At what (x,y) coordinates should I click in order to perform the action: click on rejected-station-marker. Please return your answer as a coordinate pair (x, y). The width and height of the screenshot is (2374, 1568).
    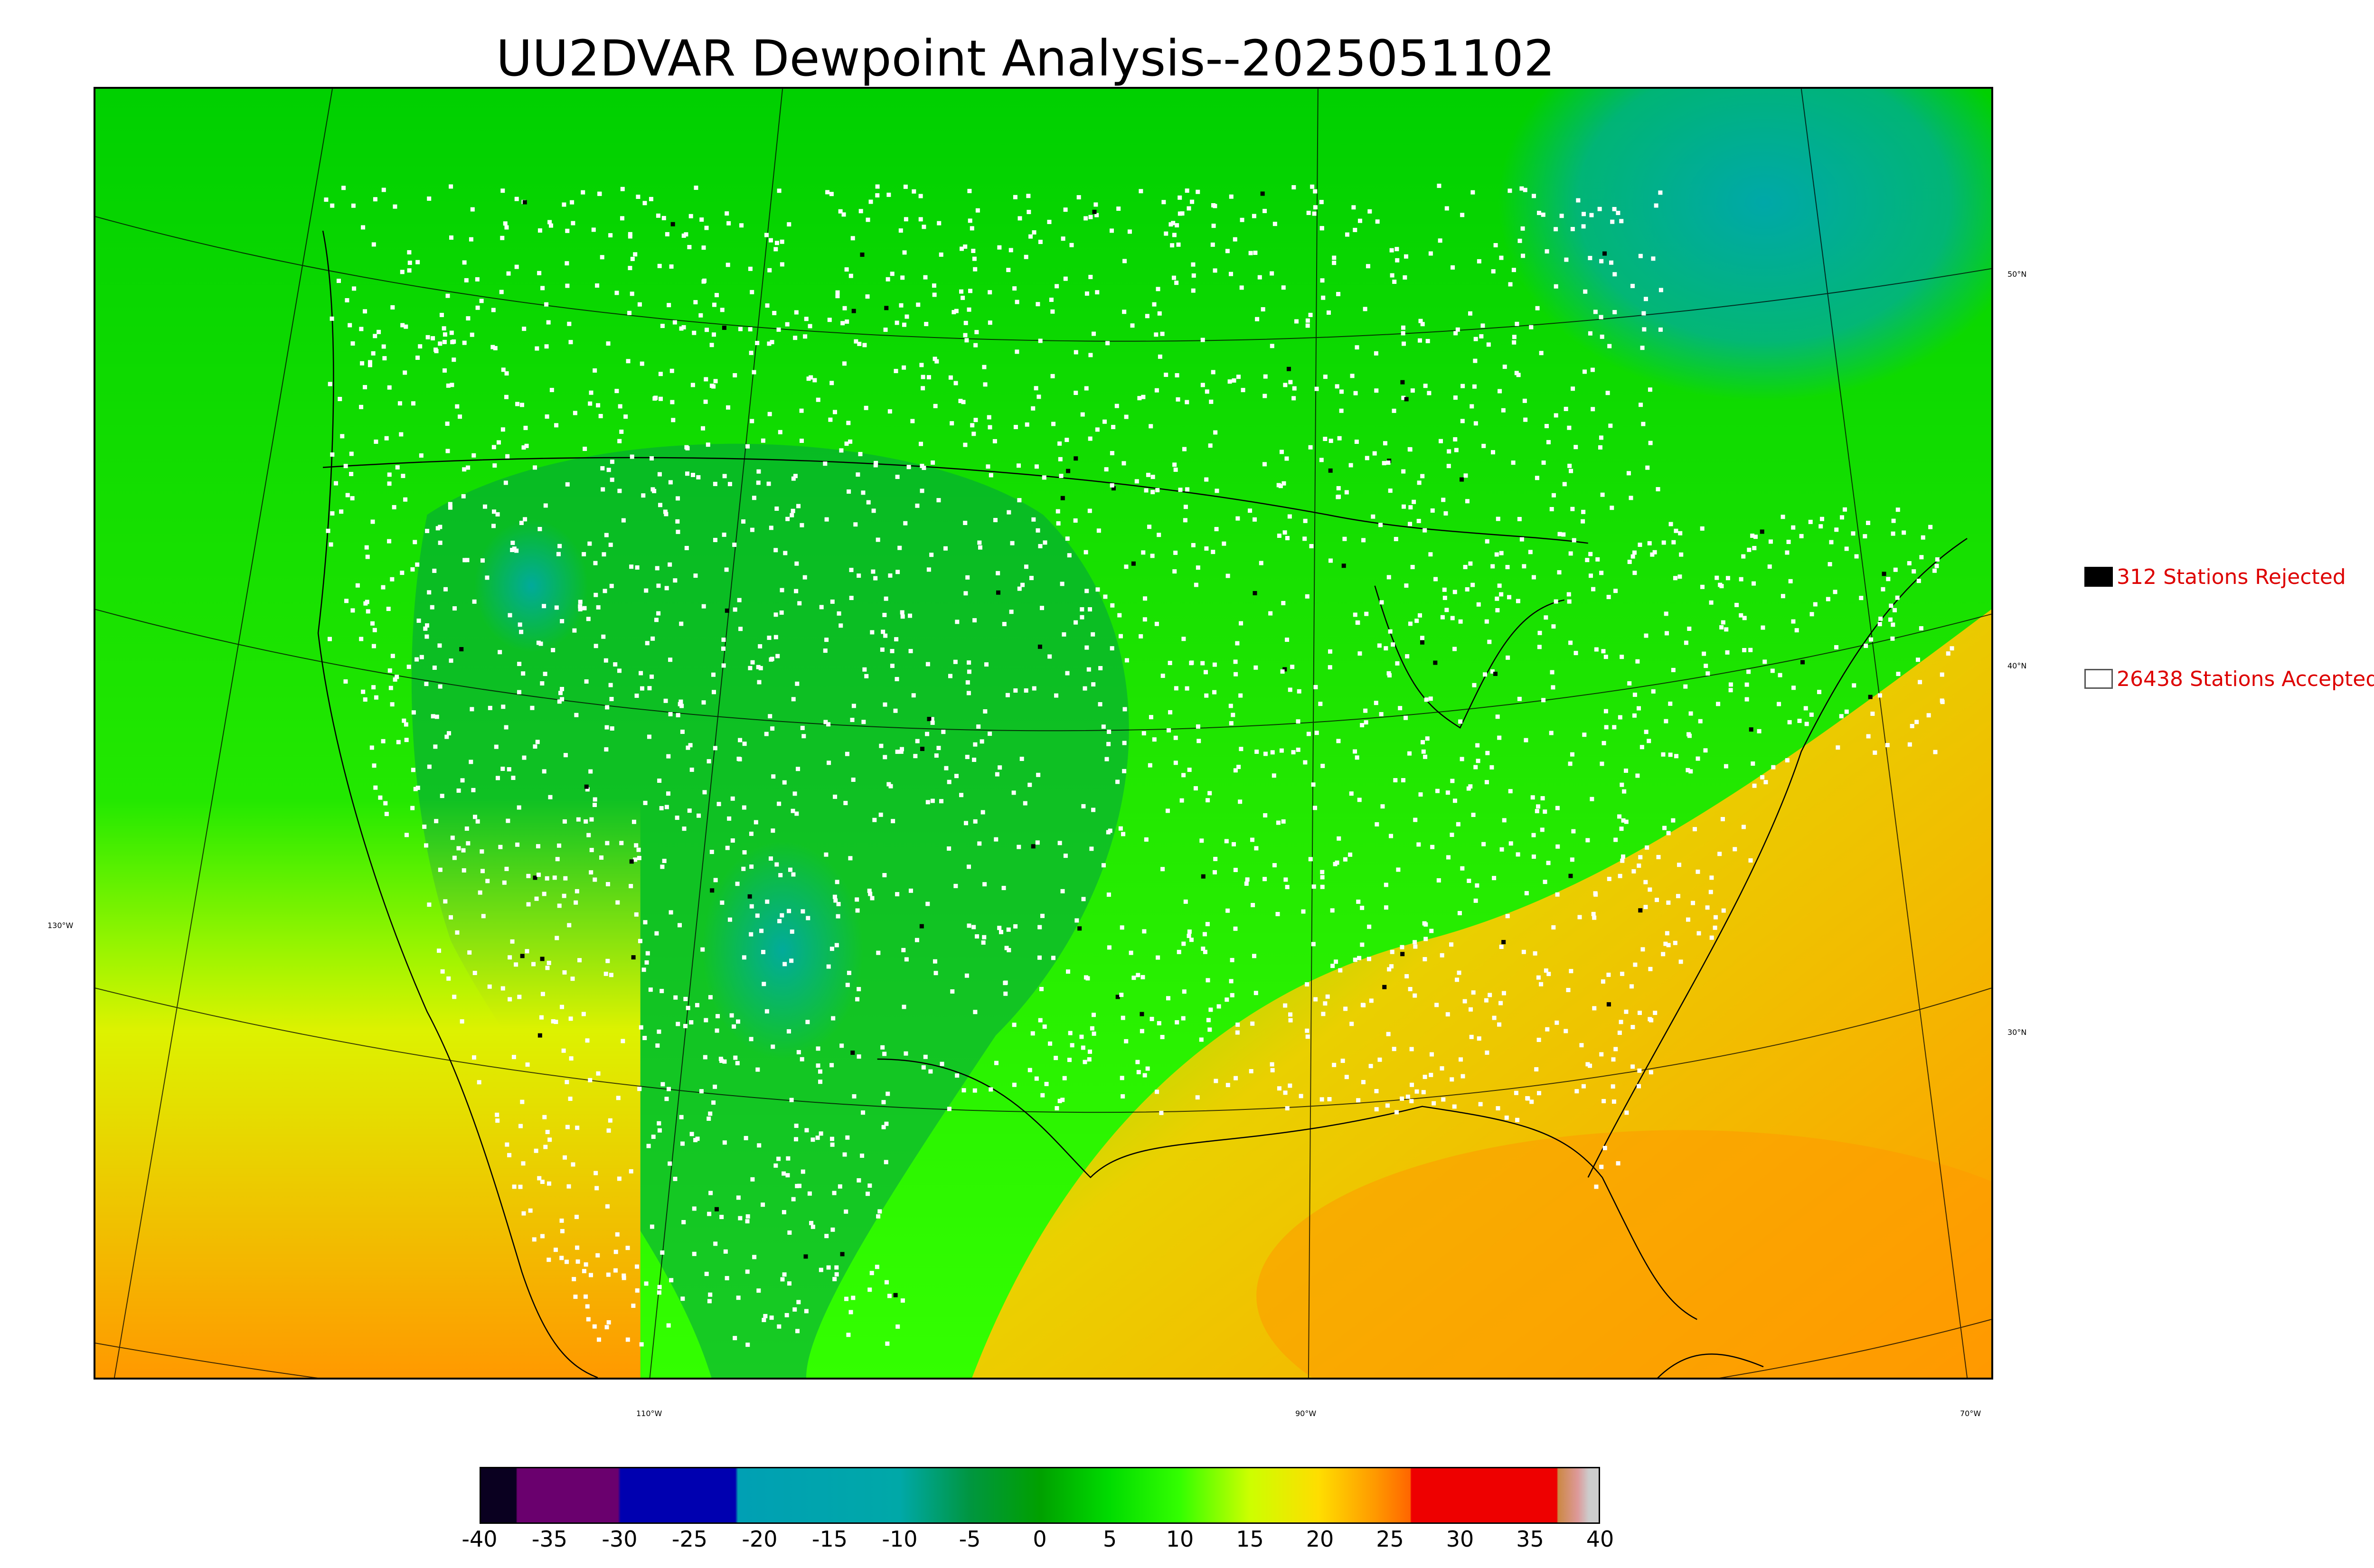
    Looking at the image, I should click on (1068, 471).